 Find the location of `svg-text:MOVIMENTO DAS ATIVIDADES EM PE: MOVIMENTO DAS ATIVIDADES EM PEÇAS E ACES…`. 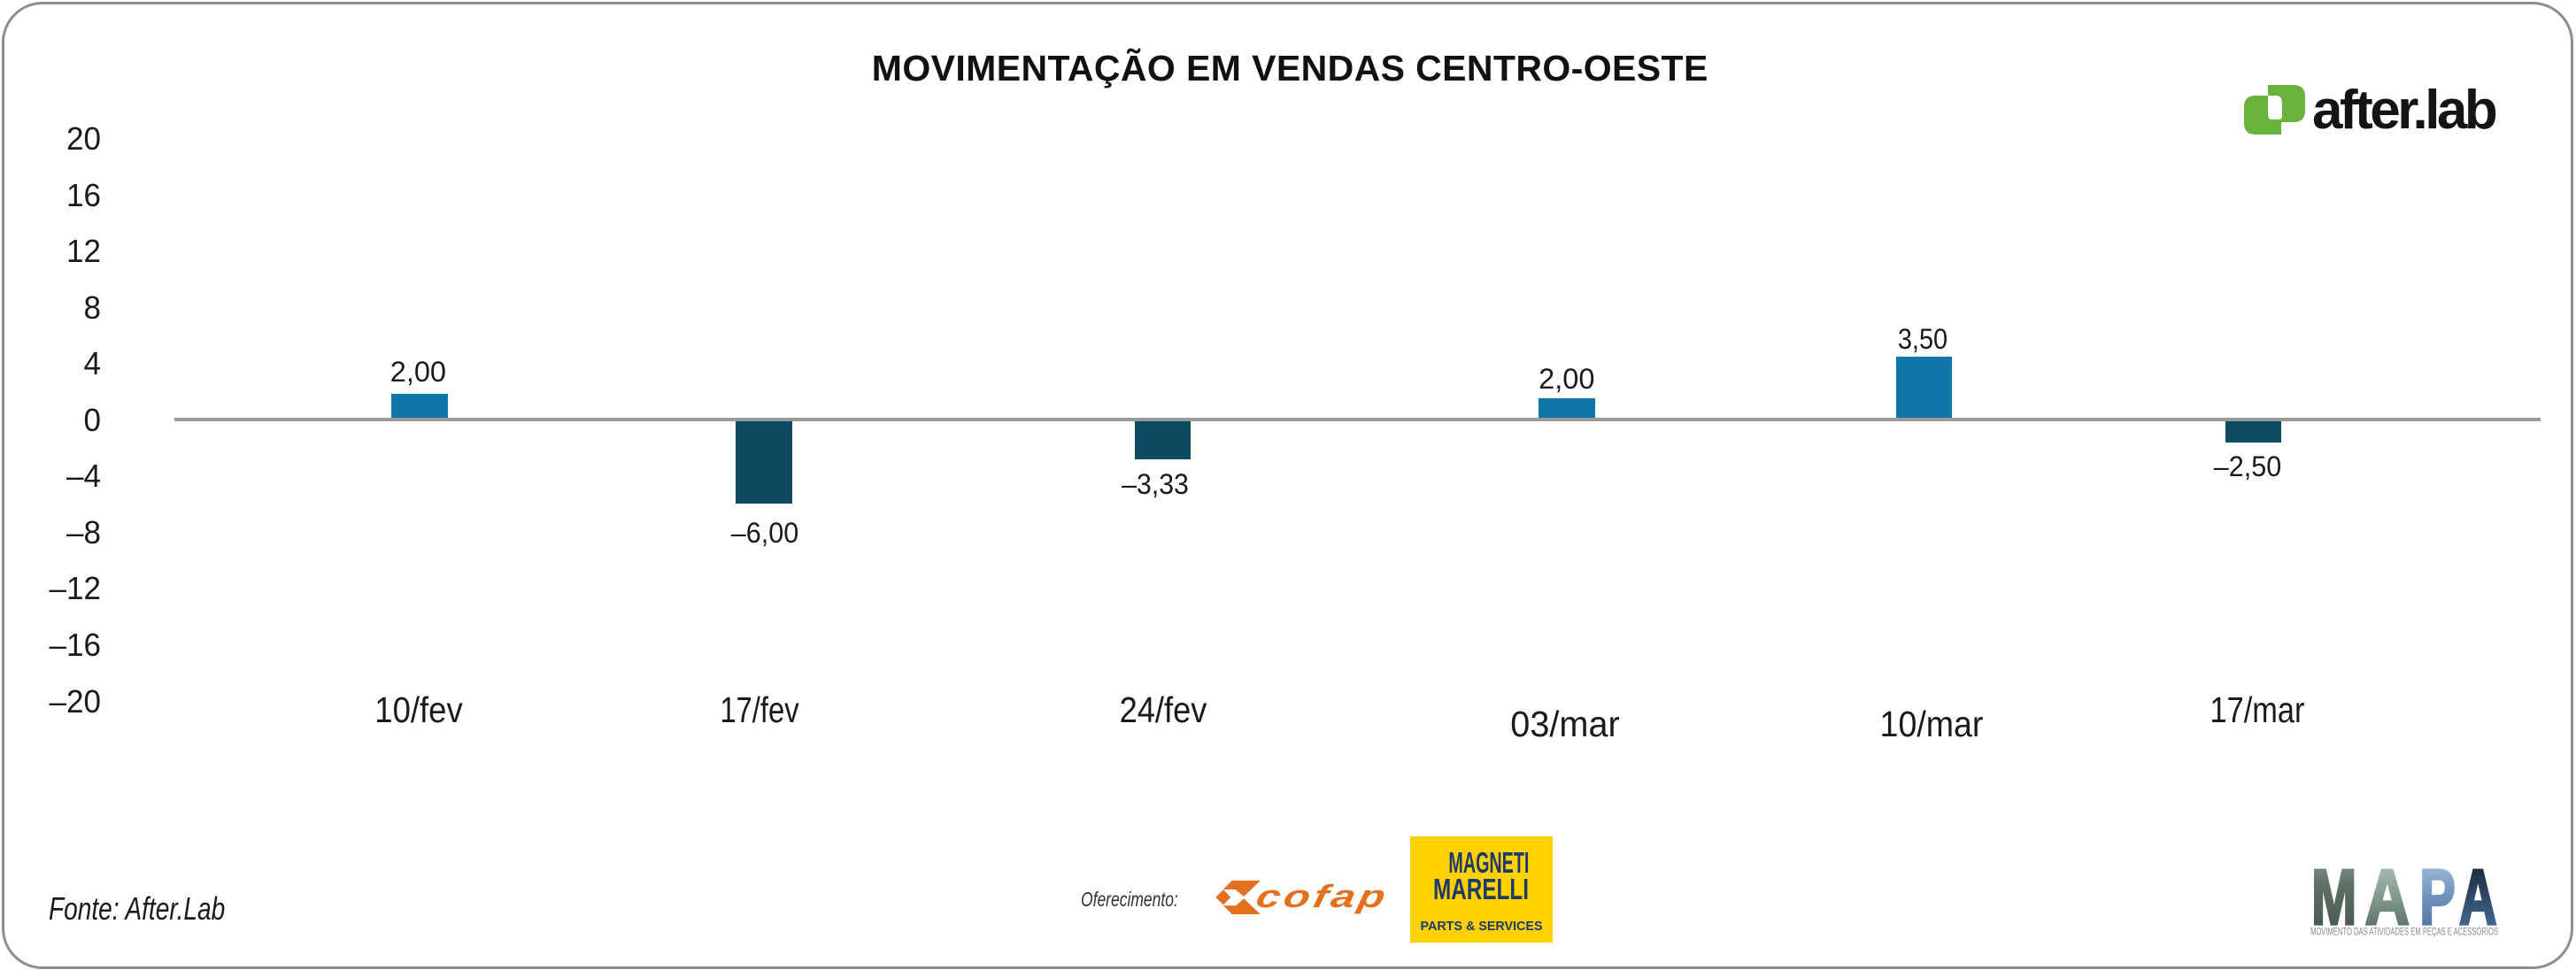

svg-text:MOVIMENTO DAS ATIVIDADES EM PE: MOVIMENTO DAS ATIVIDADES EM PEÇAS E ACES… is located at coordinates (2404, 932).